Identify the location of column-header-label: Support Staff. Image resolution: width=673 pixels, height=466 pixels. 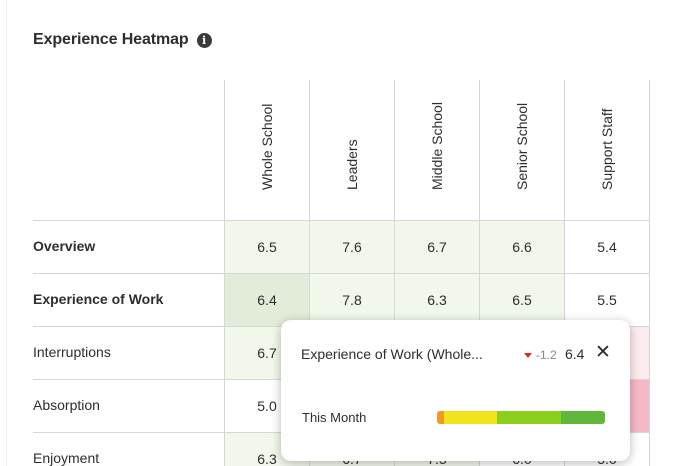
(606, 149).